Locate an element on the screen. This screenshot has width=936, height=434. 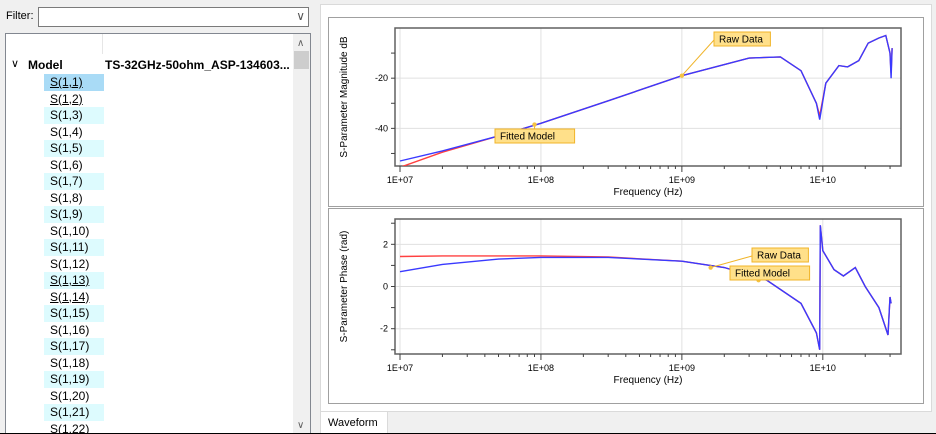
y-axis-label: S-Parameter Phase (rad) is located at coordinates (344, 287).